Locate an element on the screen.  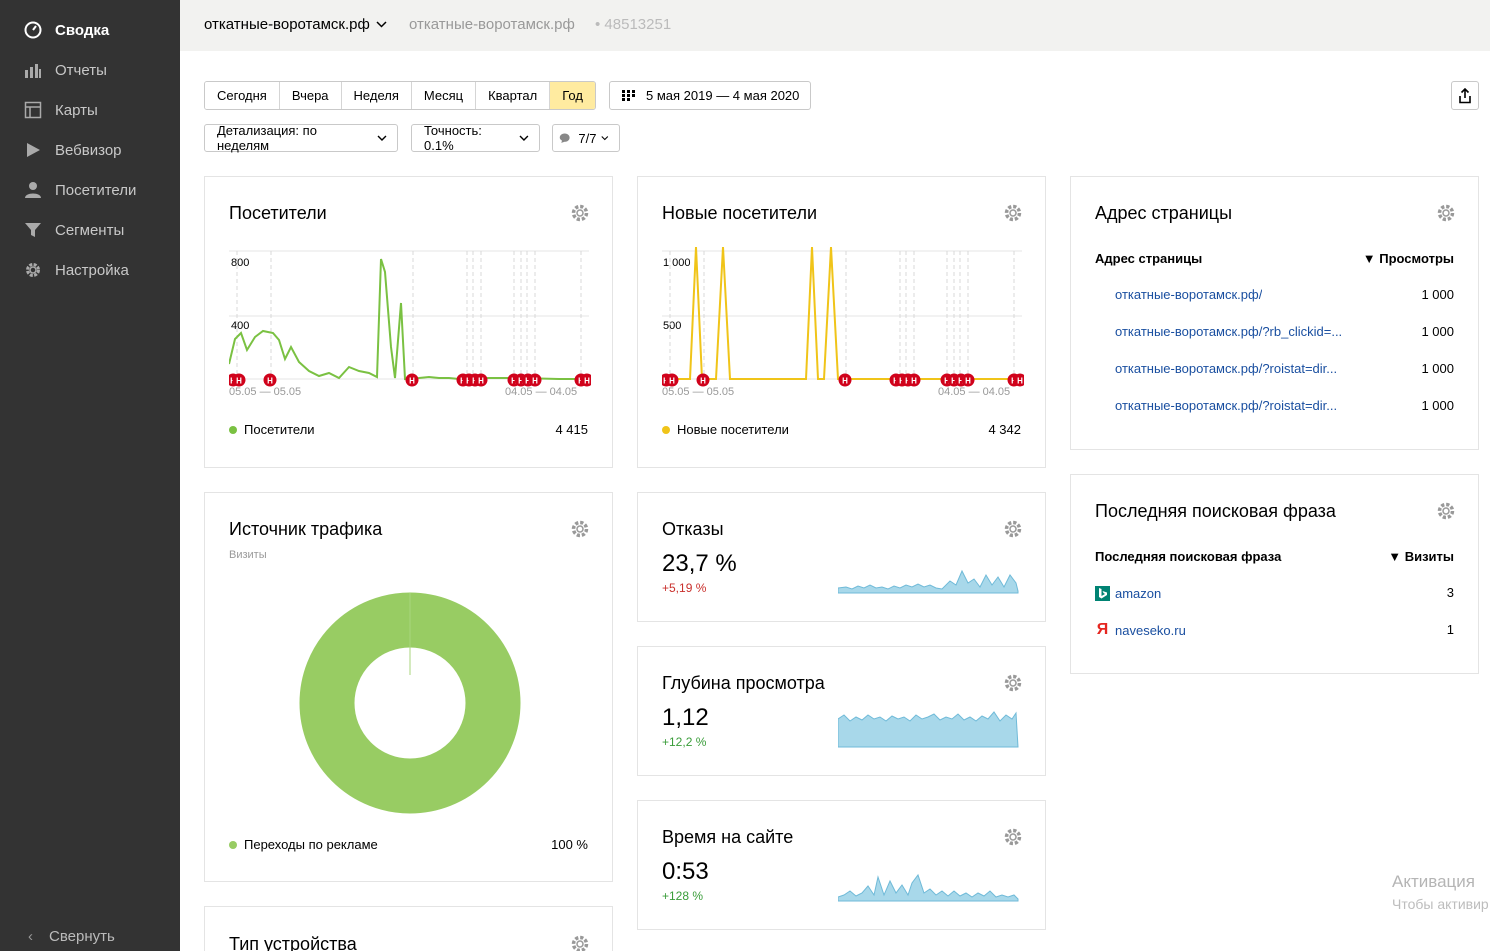
widget-subtitle: Визиты is located at coordinates (248, 555).